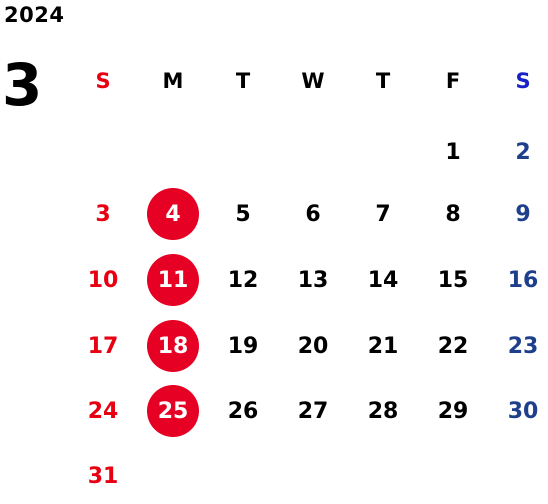  Describe the element at coordinates (243, 280) in the screenshot. I see `day-cell: 12` at that location.